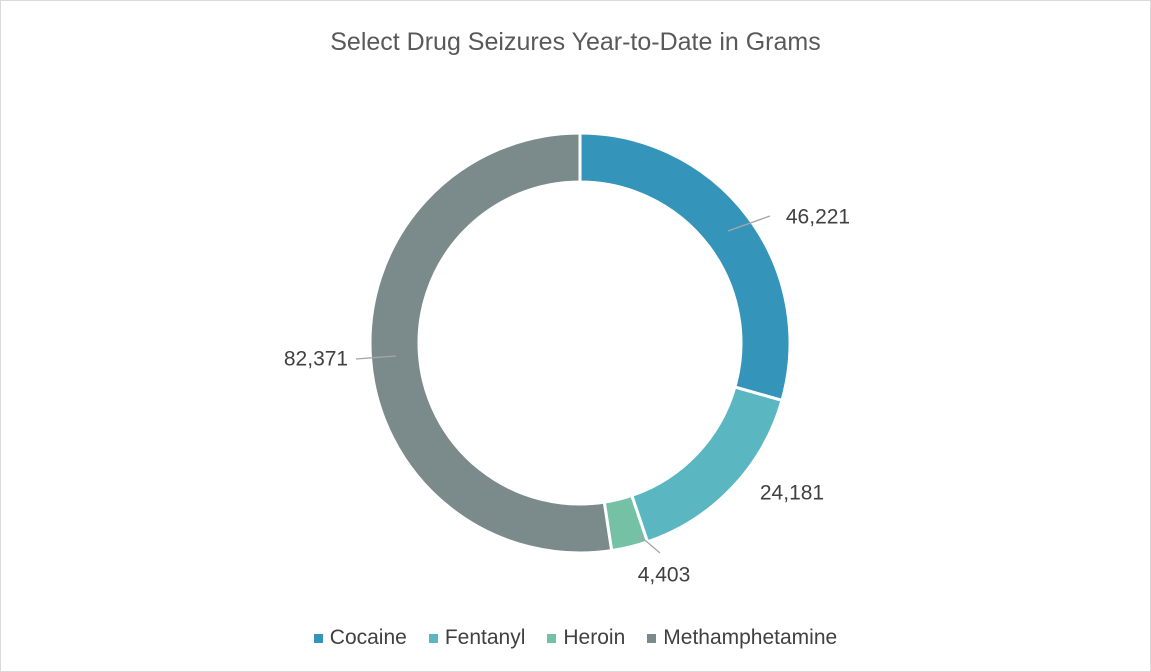 The image size is (1151, 672). I want to click on legend-label-heroin: Heroin, so click(594, 637).